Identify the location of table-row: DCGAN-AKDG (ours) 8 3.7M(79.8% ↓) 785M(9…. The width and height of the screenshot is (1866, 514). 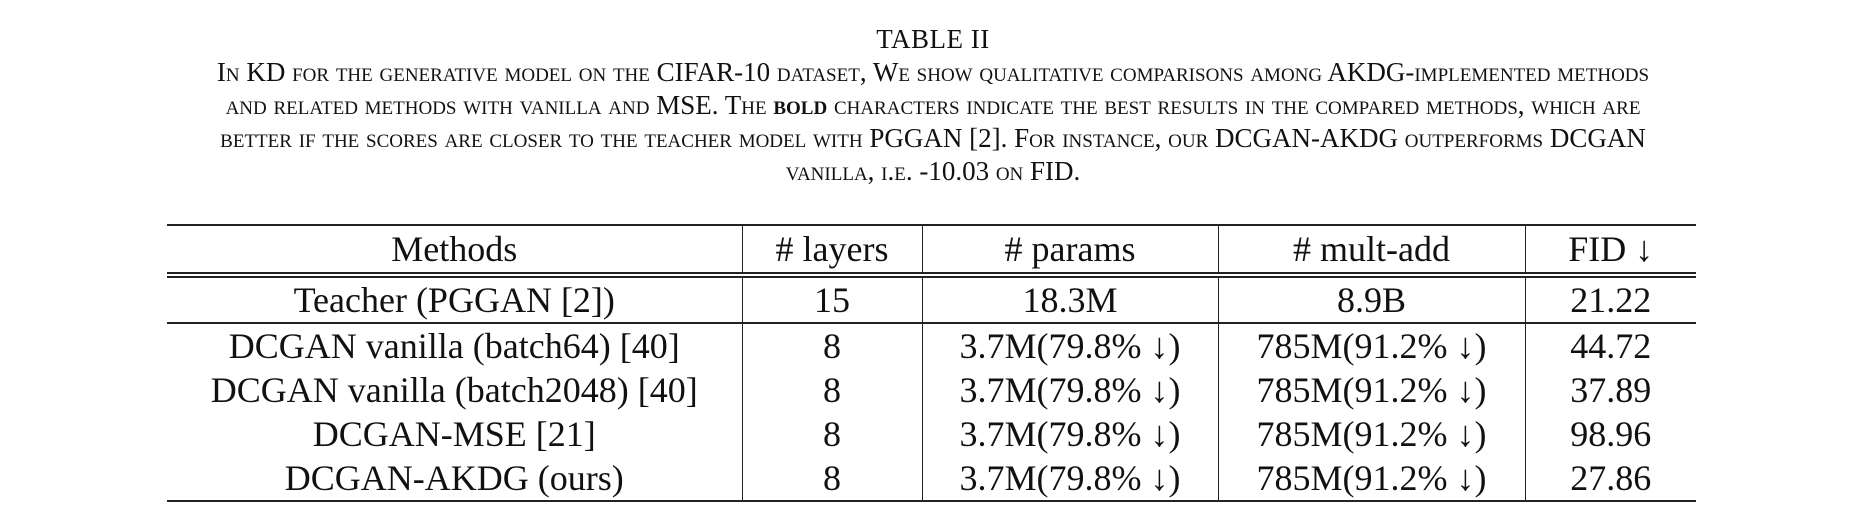
(931, 479).